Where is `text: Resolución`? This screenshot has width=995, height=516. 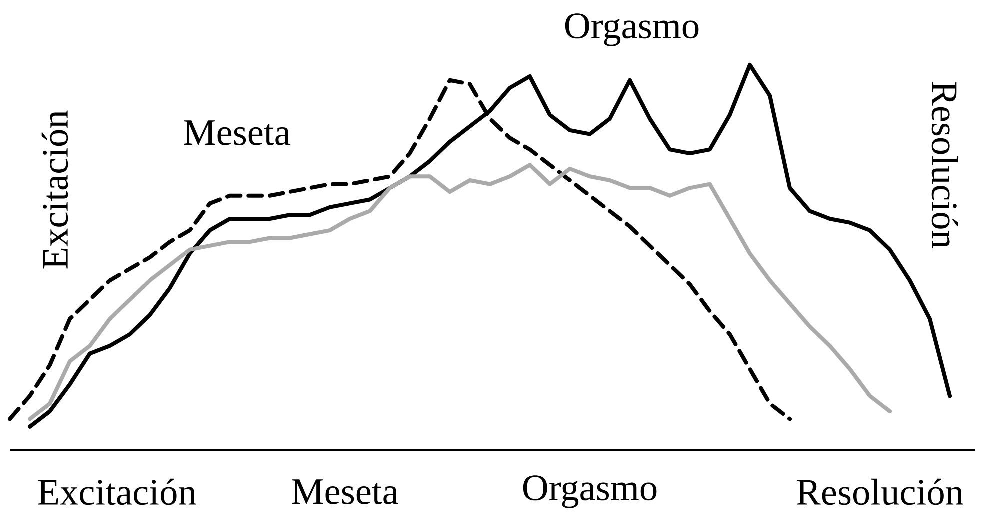 text: Resolución is located at coordinates (880, 492).